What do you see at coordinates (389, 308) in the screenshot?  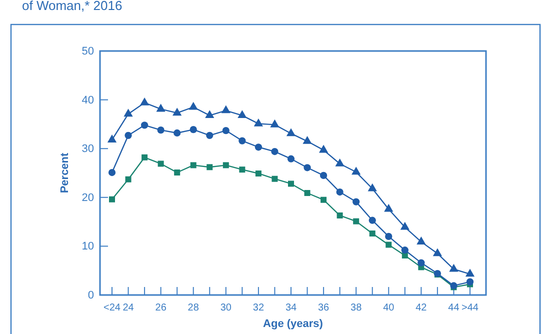 I see `x-tick-label: 40` at bounding box center [389, 308].